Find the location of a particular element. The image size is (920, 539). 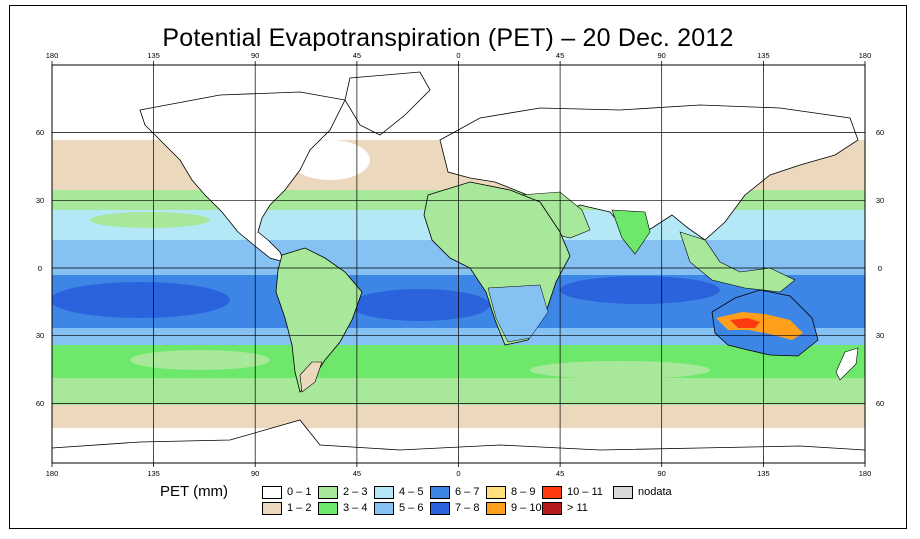

australia-core is located at coordinates (745, 323).